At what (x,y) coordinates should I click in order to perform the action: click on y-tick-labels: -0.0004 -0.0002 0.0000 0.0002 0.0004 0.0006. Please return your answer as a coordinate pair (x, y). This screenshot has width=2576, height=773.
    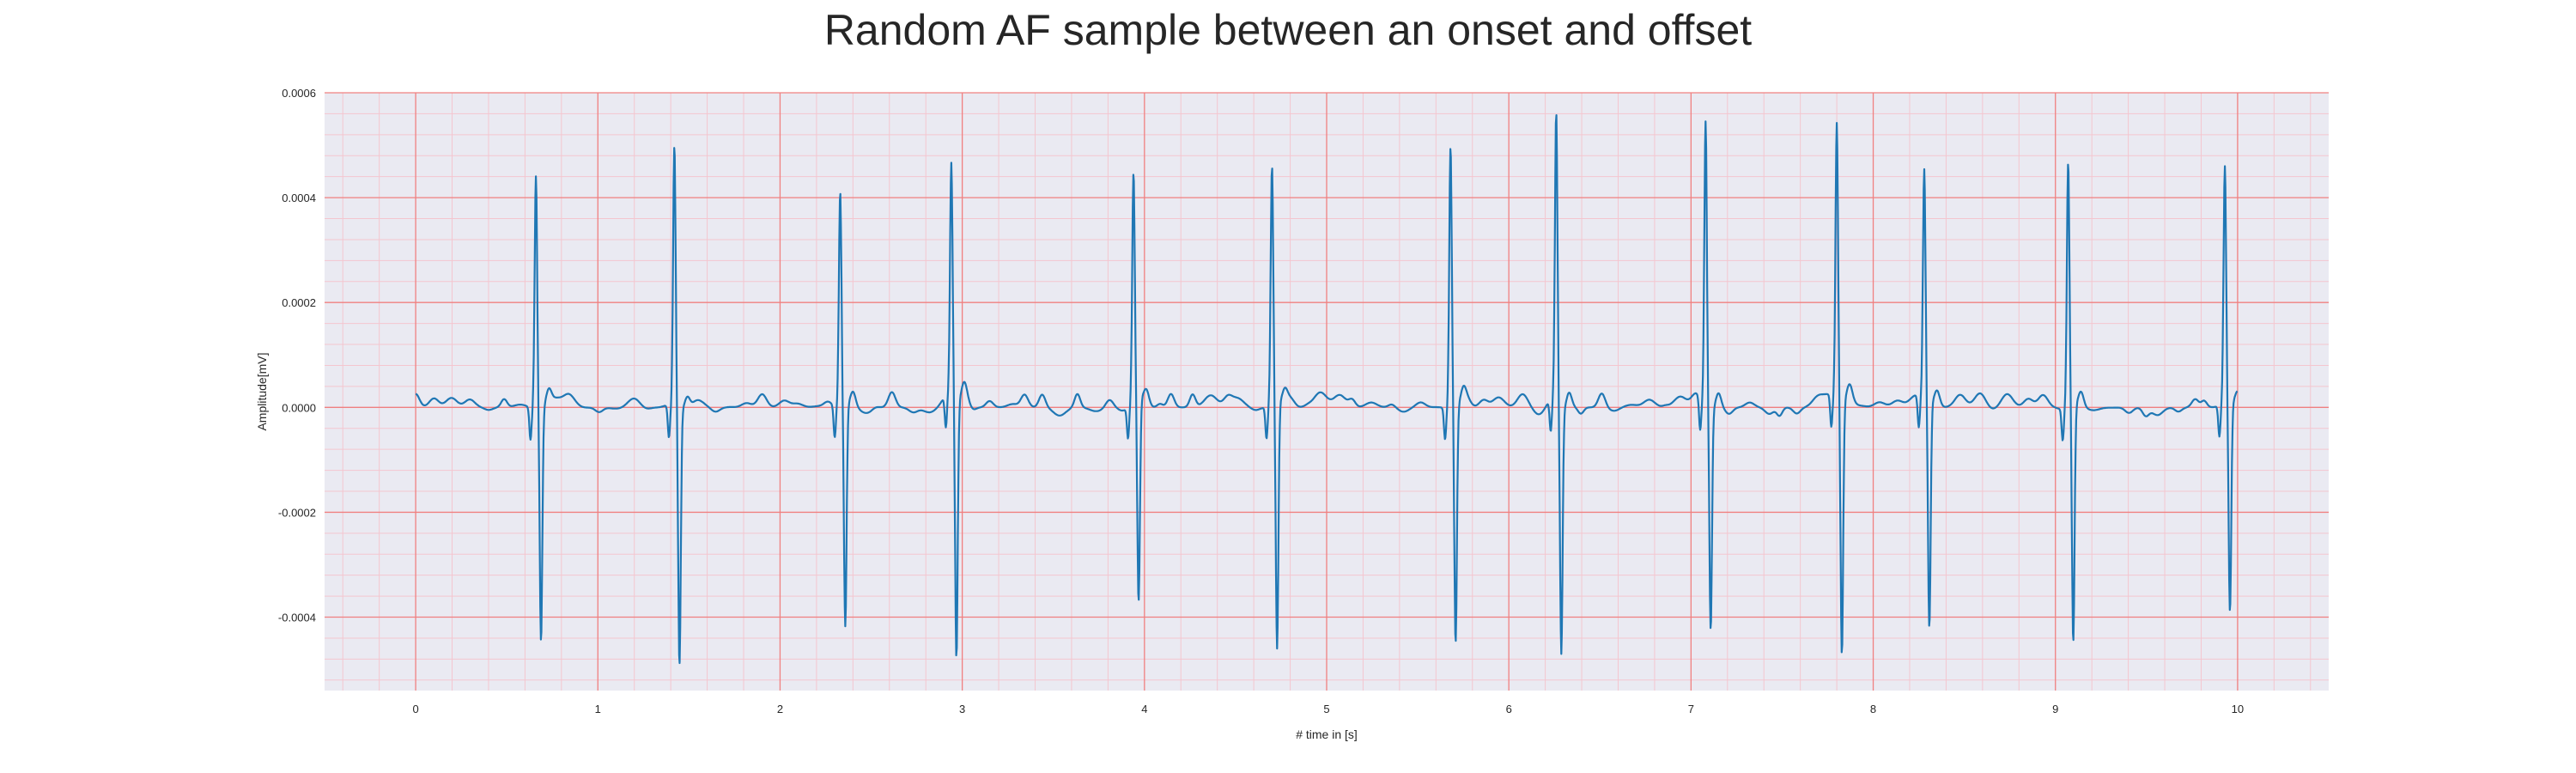
    Looking at the image, I should click on (297, 355).